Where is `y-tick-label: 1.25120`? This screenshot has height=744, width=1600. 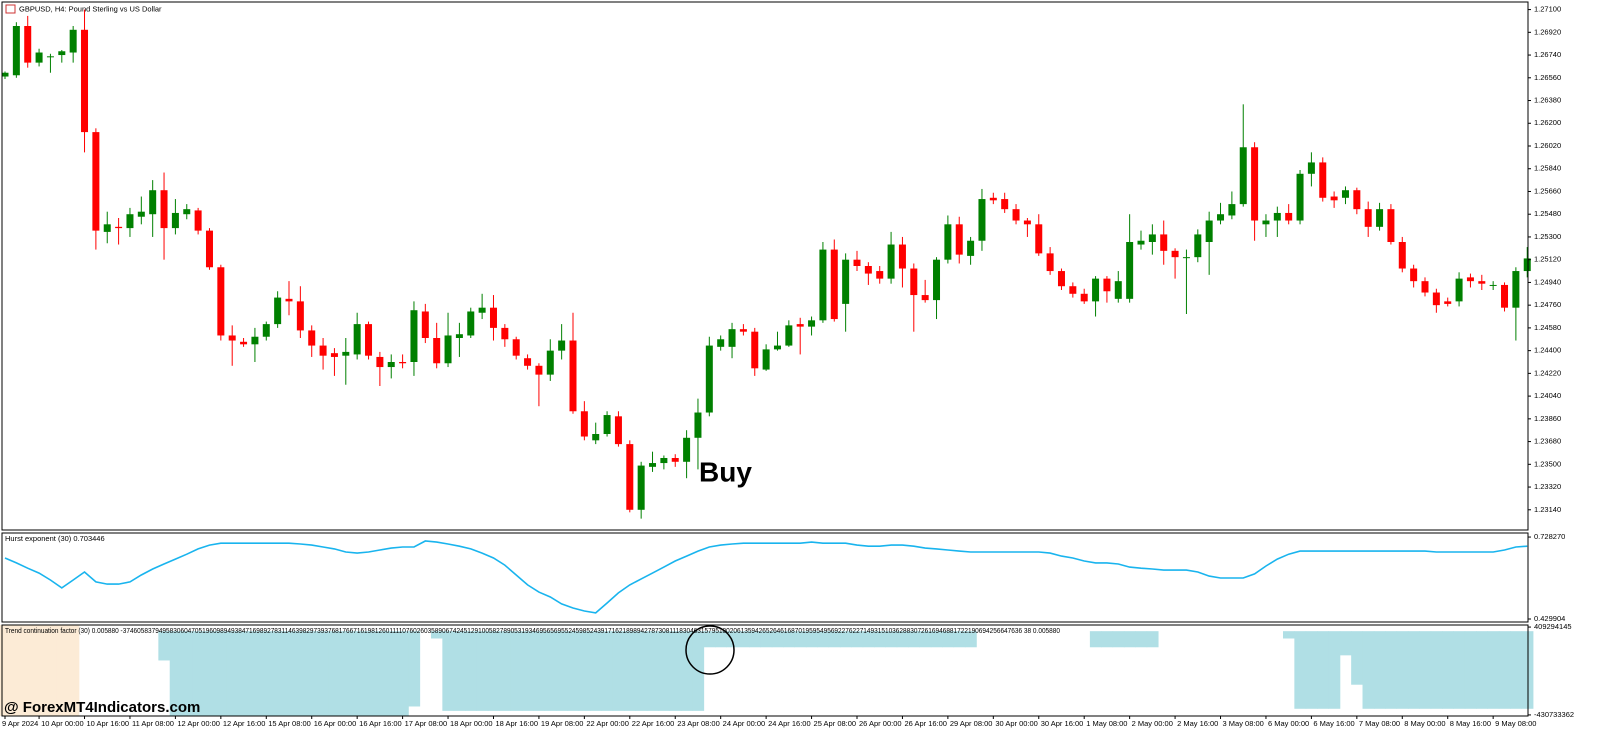 y-tick-label: 1.25120 is located at coordinates (1547, 259).